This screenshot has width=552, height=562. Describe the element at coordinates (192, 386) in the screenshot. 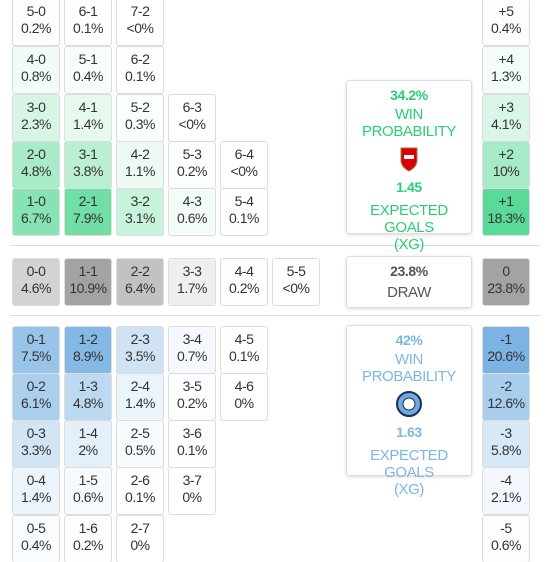

I see `score: 3-5` at that location.